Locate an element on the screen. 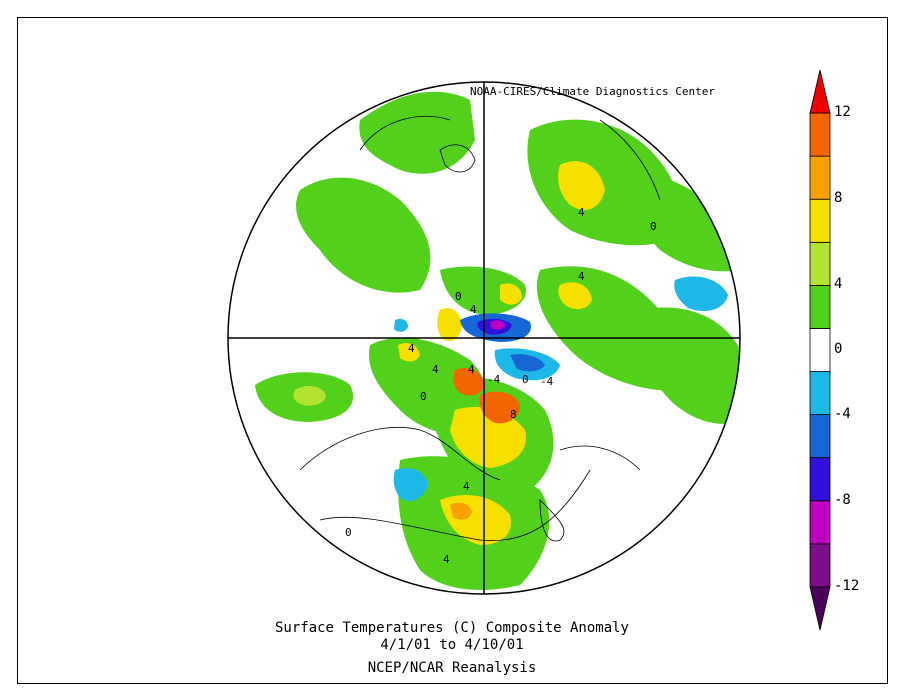 The image size is (904, 699). anomaly-region-canada-north is located at coordinates (363, 235).